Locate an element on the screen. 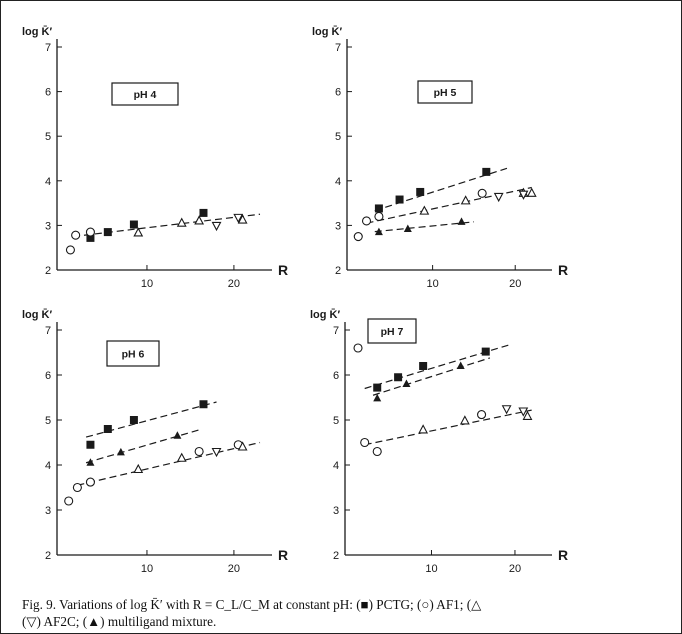 This screenshot has width=682, height=634. ph-label: pH 5 is located at coordinates (445, 93).